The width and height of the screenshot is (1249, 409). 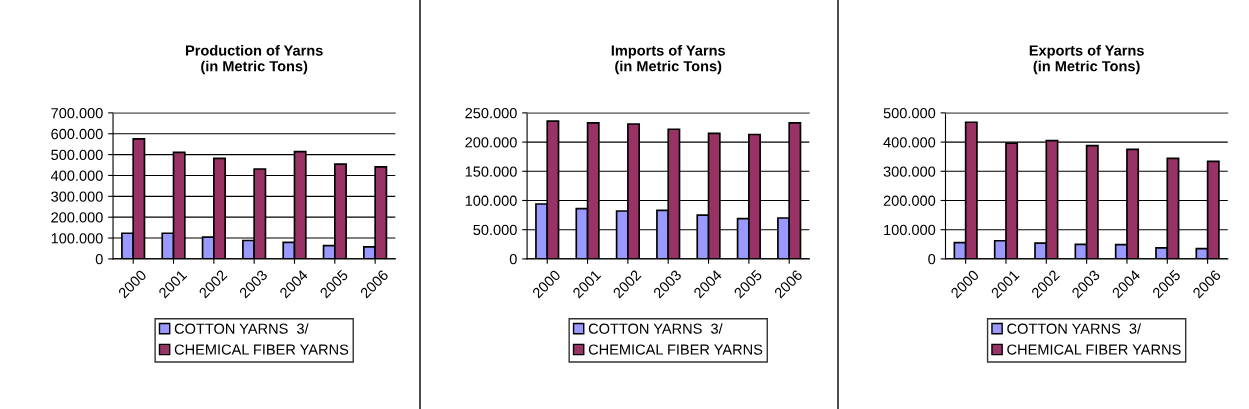 I want to click on y-tick-label: 50.000, so click(x=495, y=230).